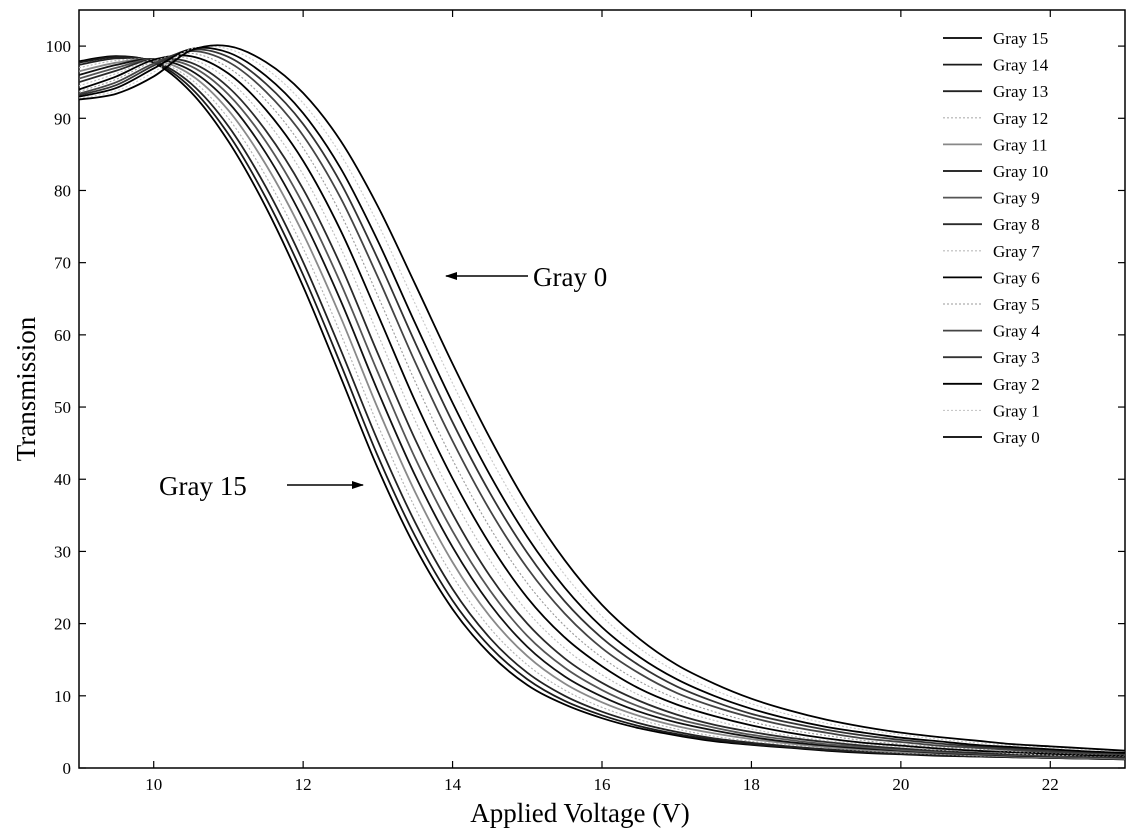  I want to click on legend-label-gray-9: Gray 9, so click(1016, 198).